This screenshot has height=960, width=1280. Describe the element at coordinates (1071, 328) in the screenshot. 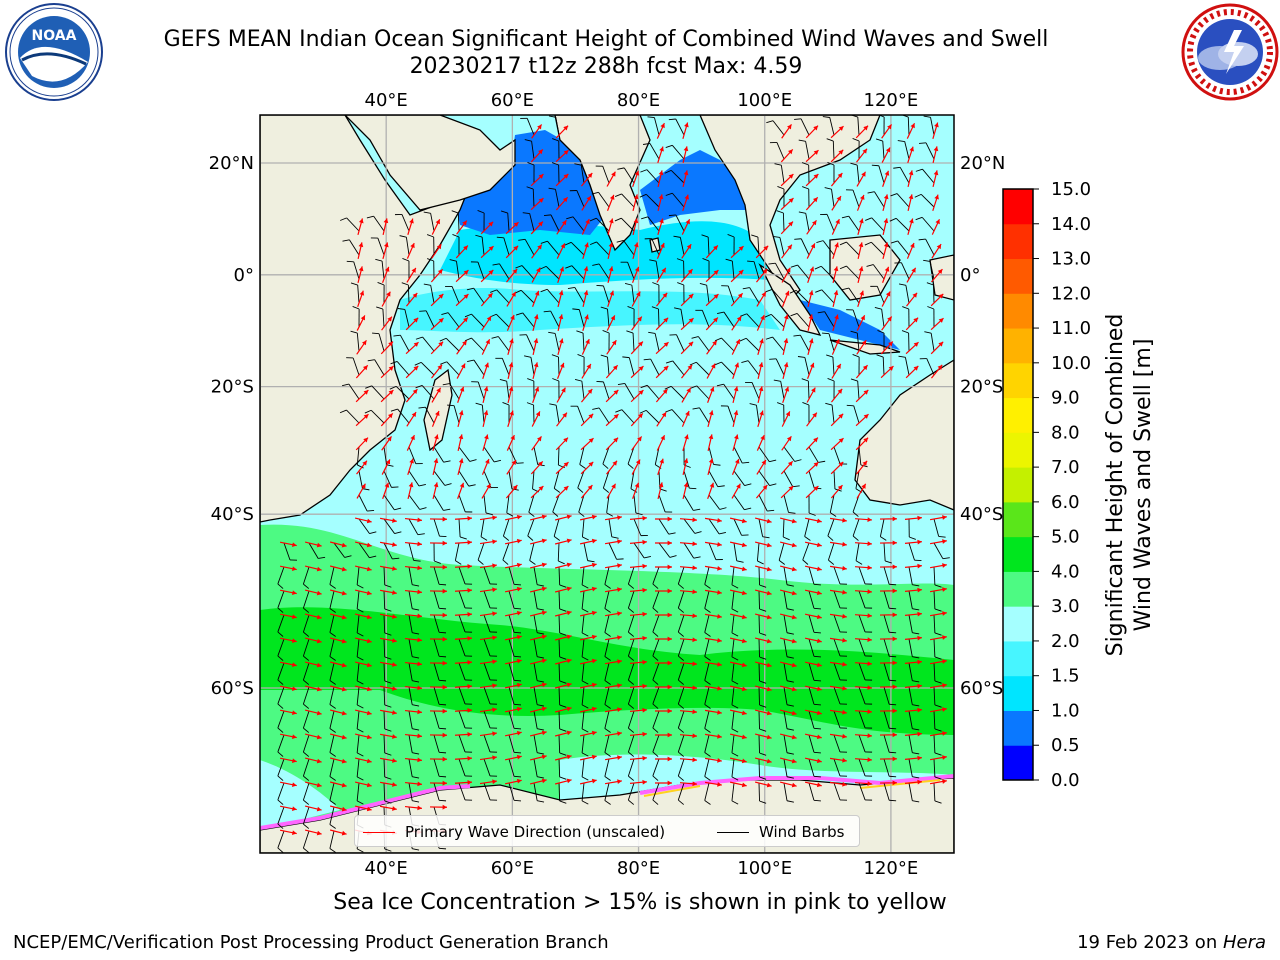

I see `colorbar-tick-label: 11.0` at that location.